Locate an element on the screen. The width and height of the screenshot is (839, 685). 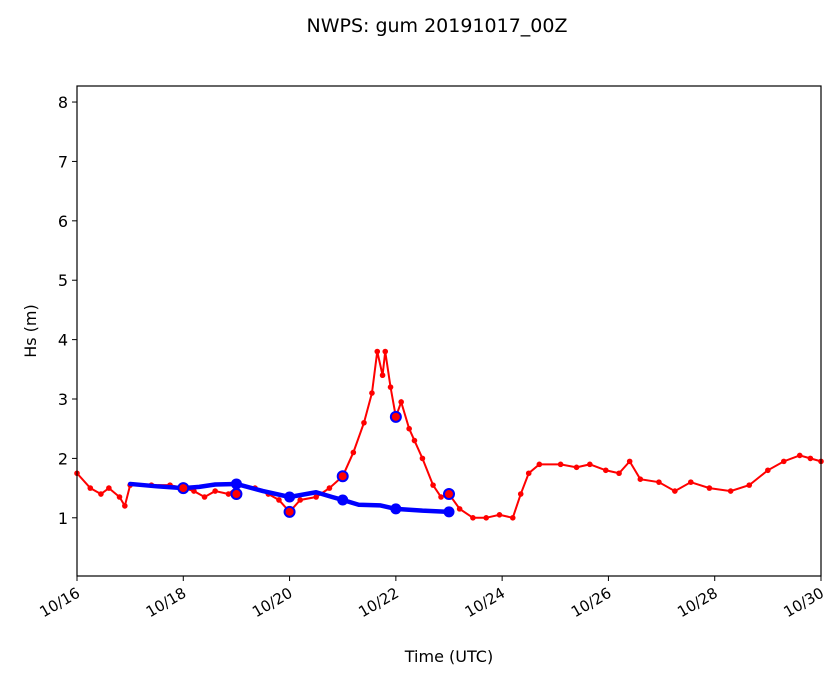
x-tick-label: 10/30 is located at coordinates (804, 602).